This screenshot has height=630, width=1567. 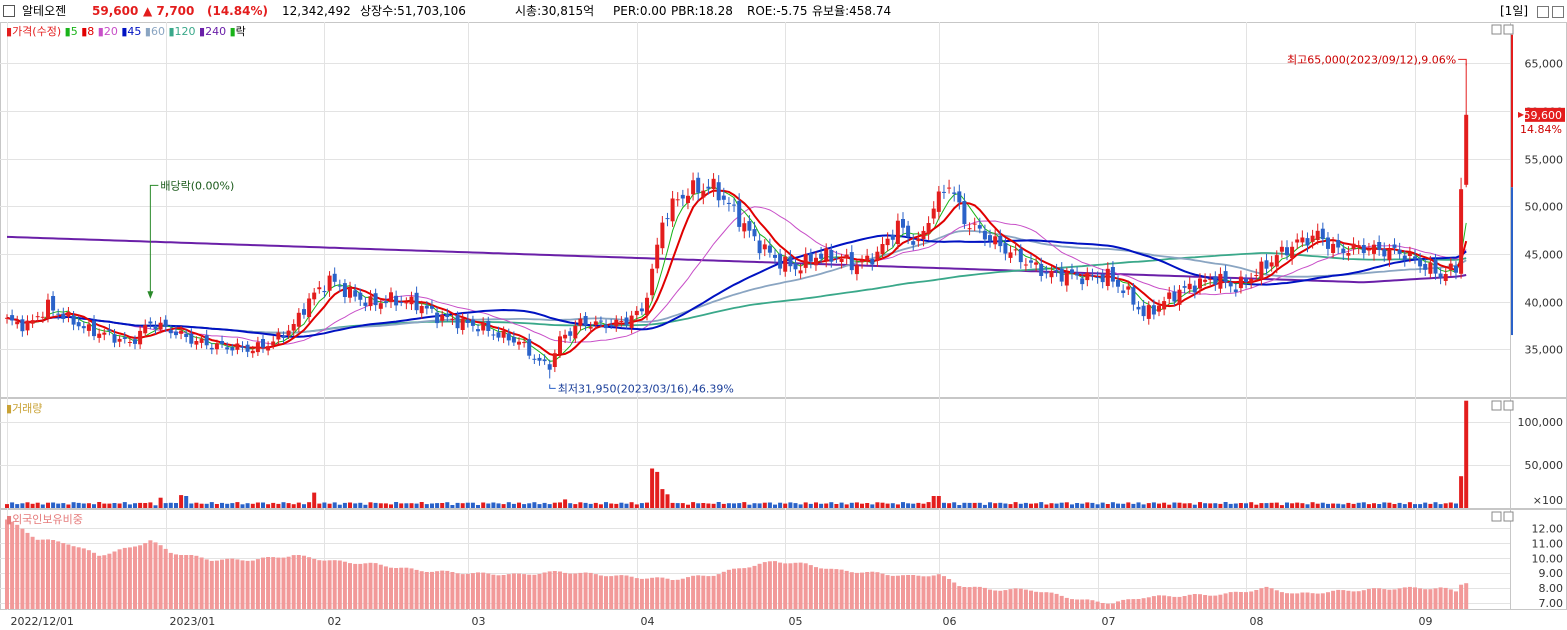 What do you see at coordinates (91, 31) in the screenshot?
I see `ma8-legend: 8` at bounding box center [91, 31].